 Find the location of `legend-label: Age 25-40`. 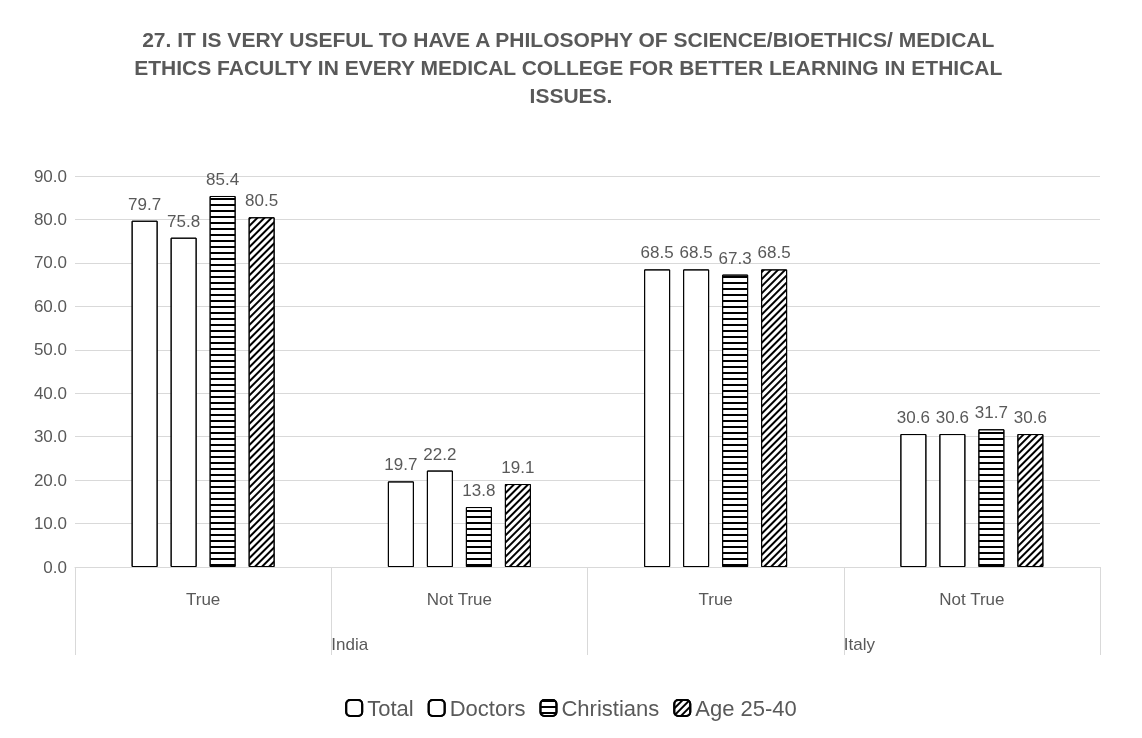

legend-label: Age 25-40 is located at coordinates (746, 708).